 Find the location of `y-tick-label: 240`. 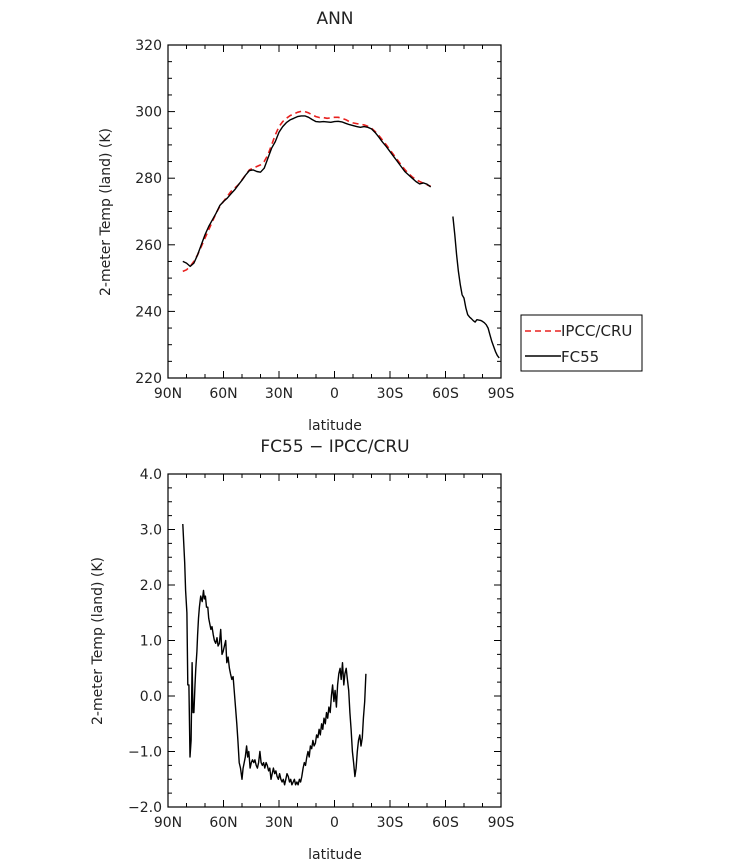

y-tick-label: 240 is located at coordinates (148, 312).